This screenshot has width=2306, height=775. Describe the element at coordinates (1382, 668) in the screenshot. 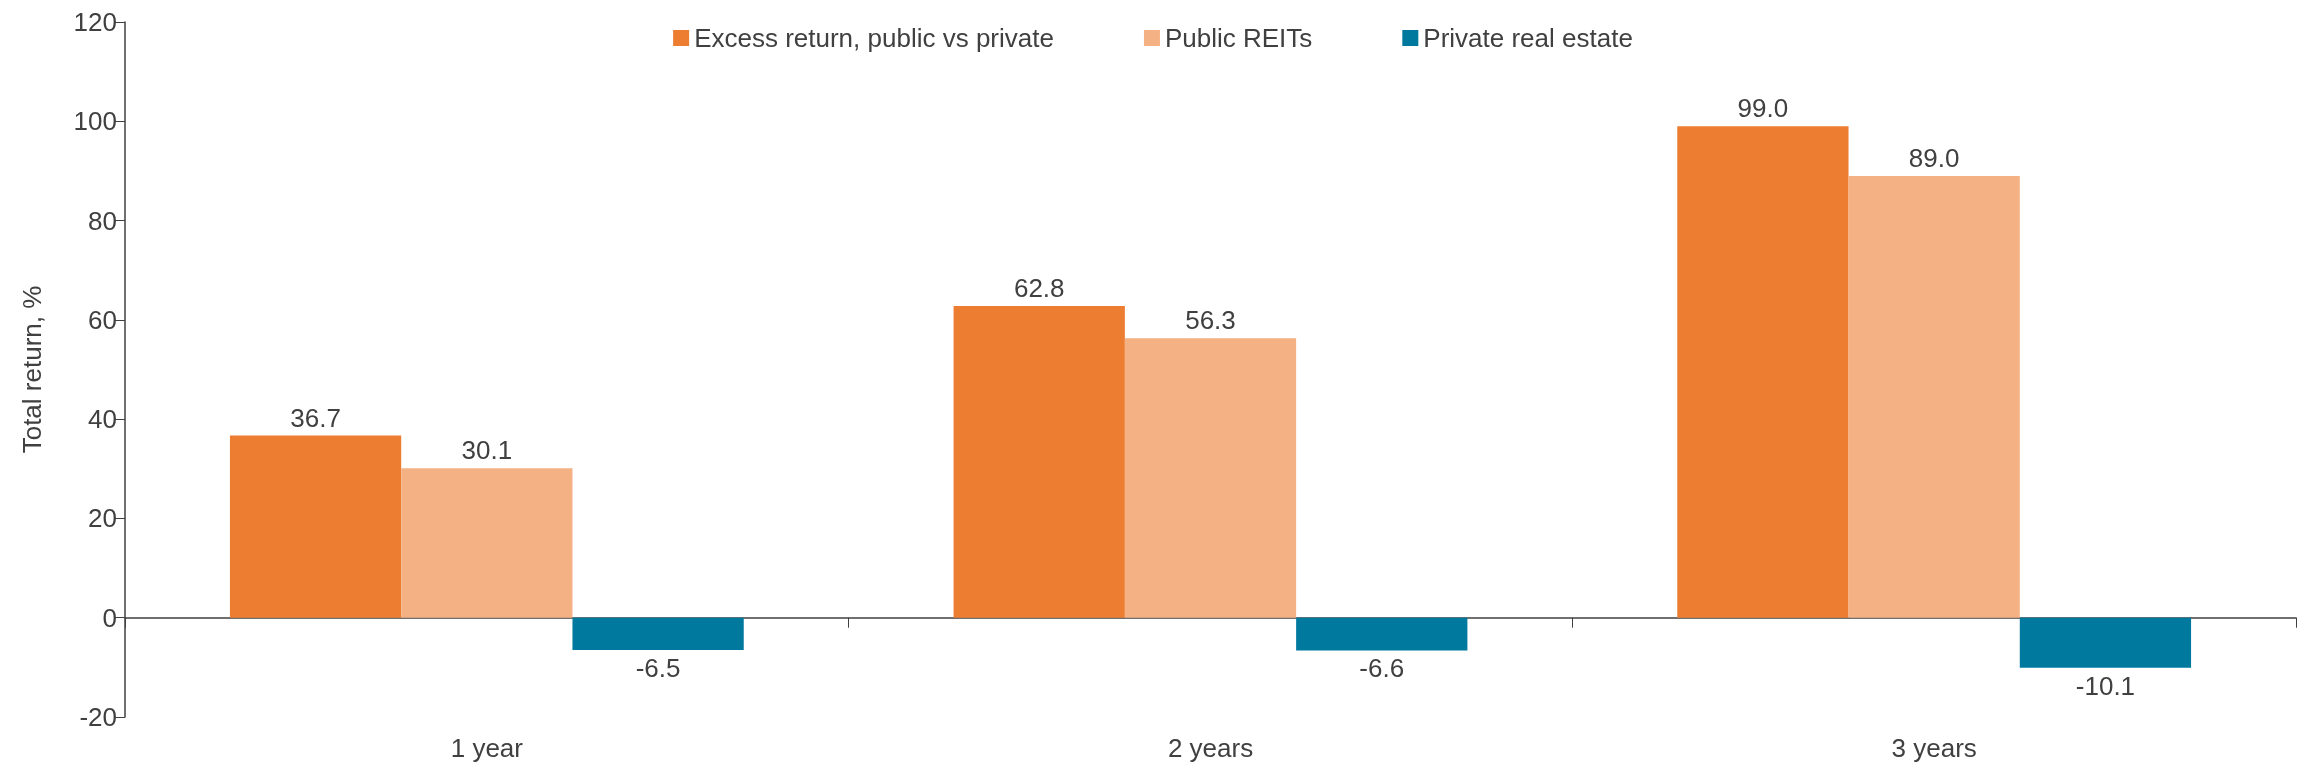

I see `data-label: -6.6` at that location.